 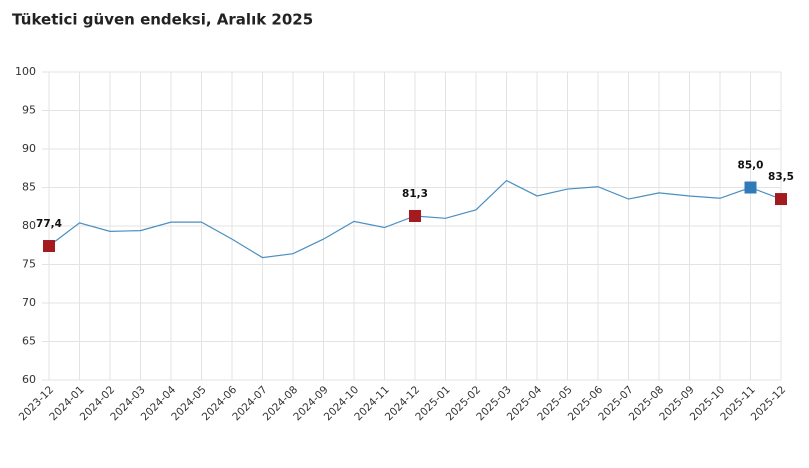 I want to click on y-tick-label: 85, so click(x=29, y=187).